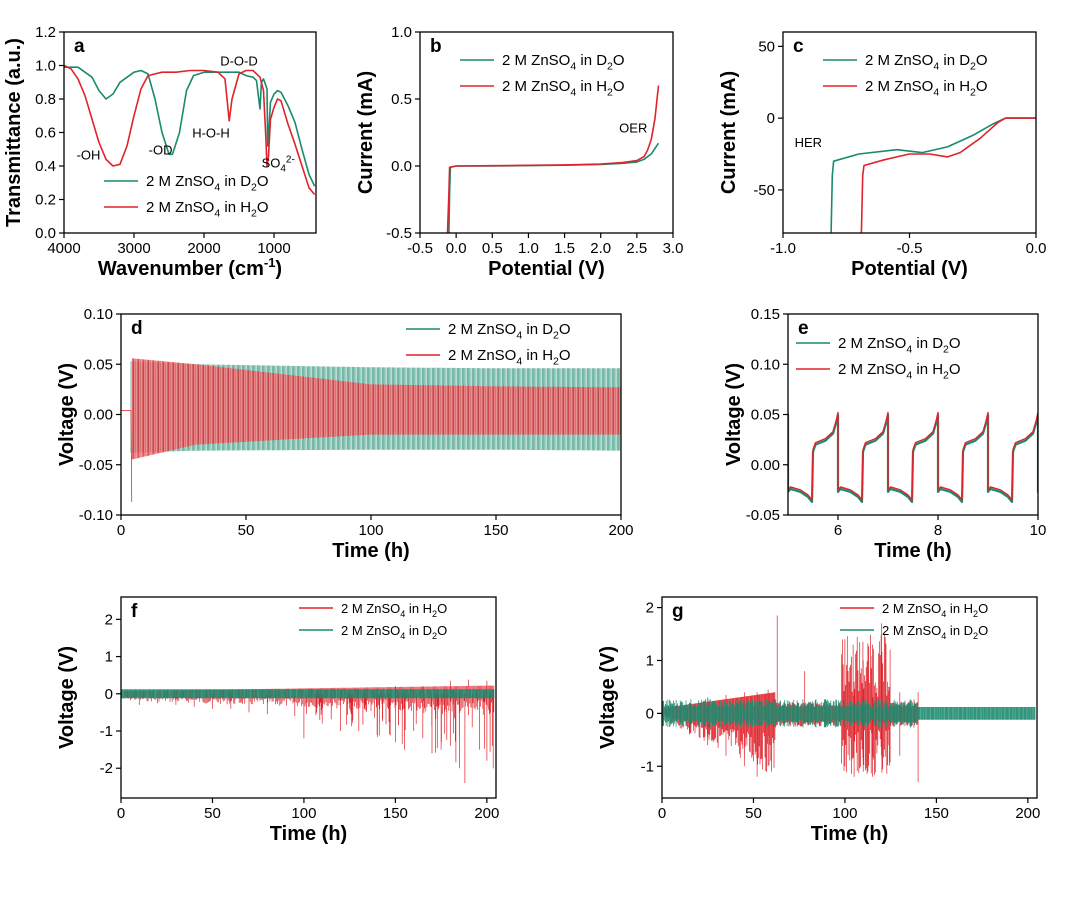  Describe the element at coordinates (190, 267) in the screenshot. I see `x-axis-title: Wavenumber (cm-1)` at that location.